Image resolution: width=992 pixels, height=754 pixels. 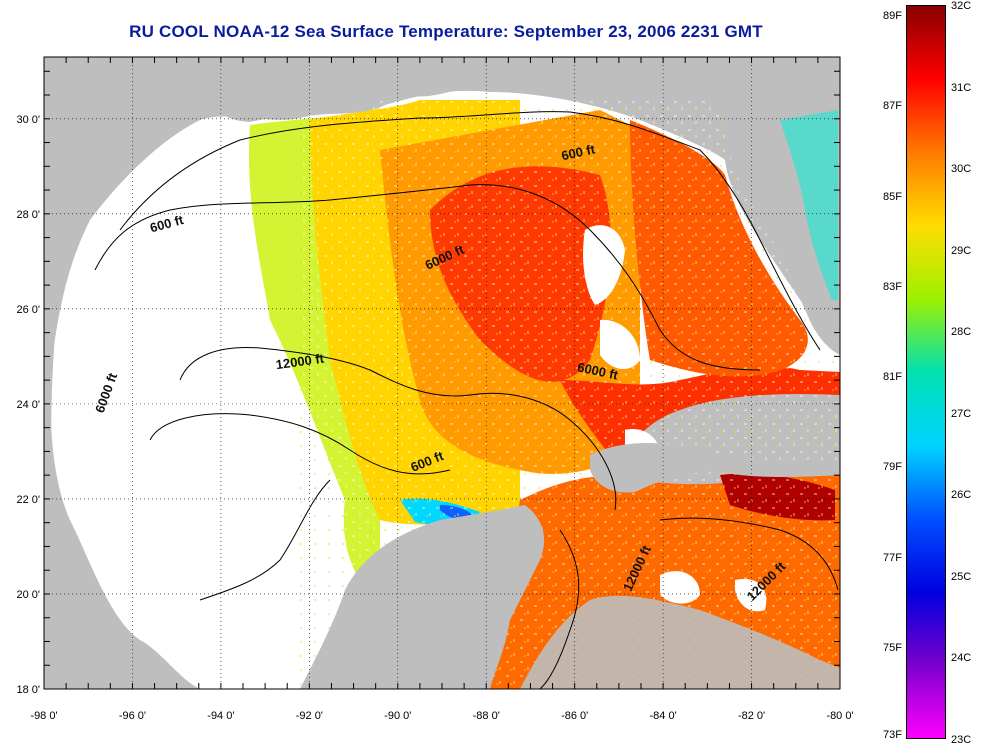 I want to click on lat-tick-label: 30 0', so click(x=28, y=120).